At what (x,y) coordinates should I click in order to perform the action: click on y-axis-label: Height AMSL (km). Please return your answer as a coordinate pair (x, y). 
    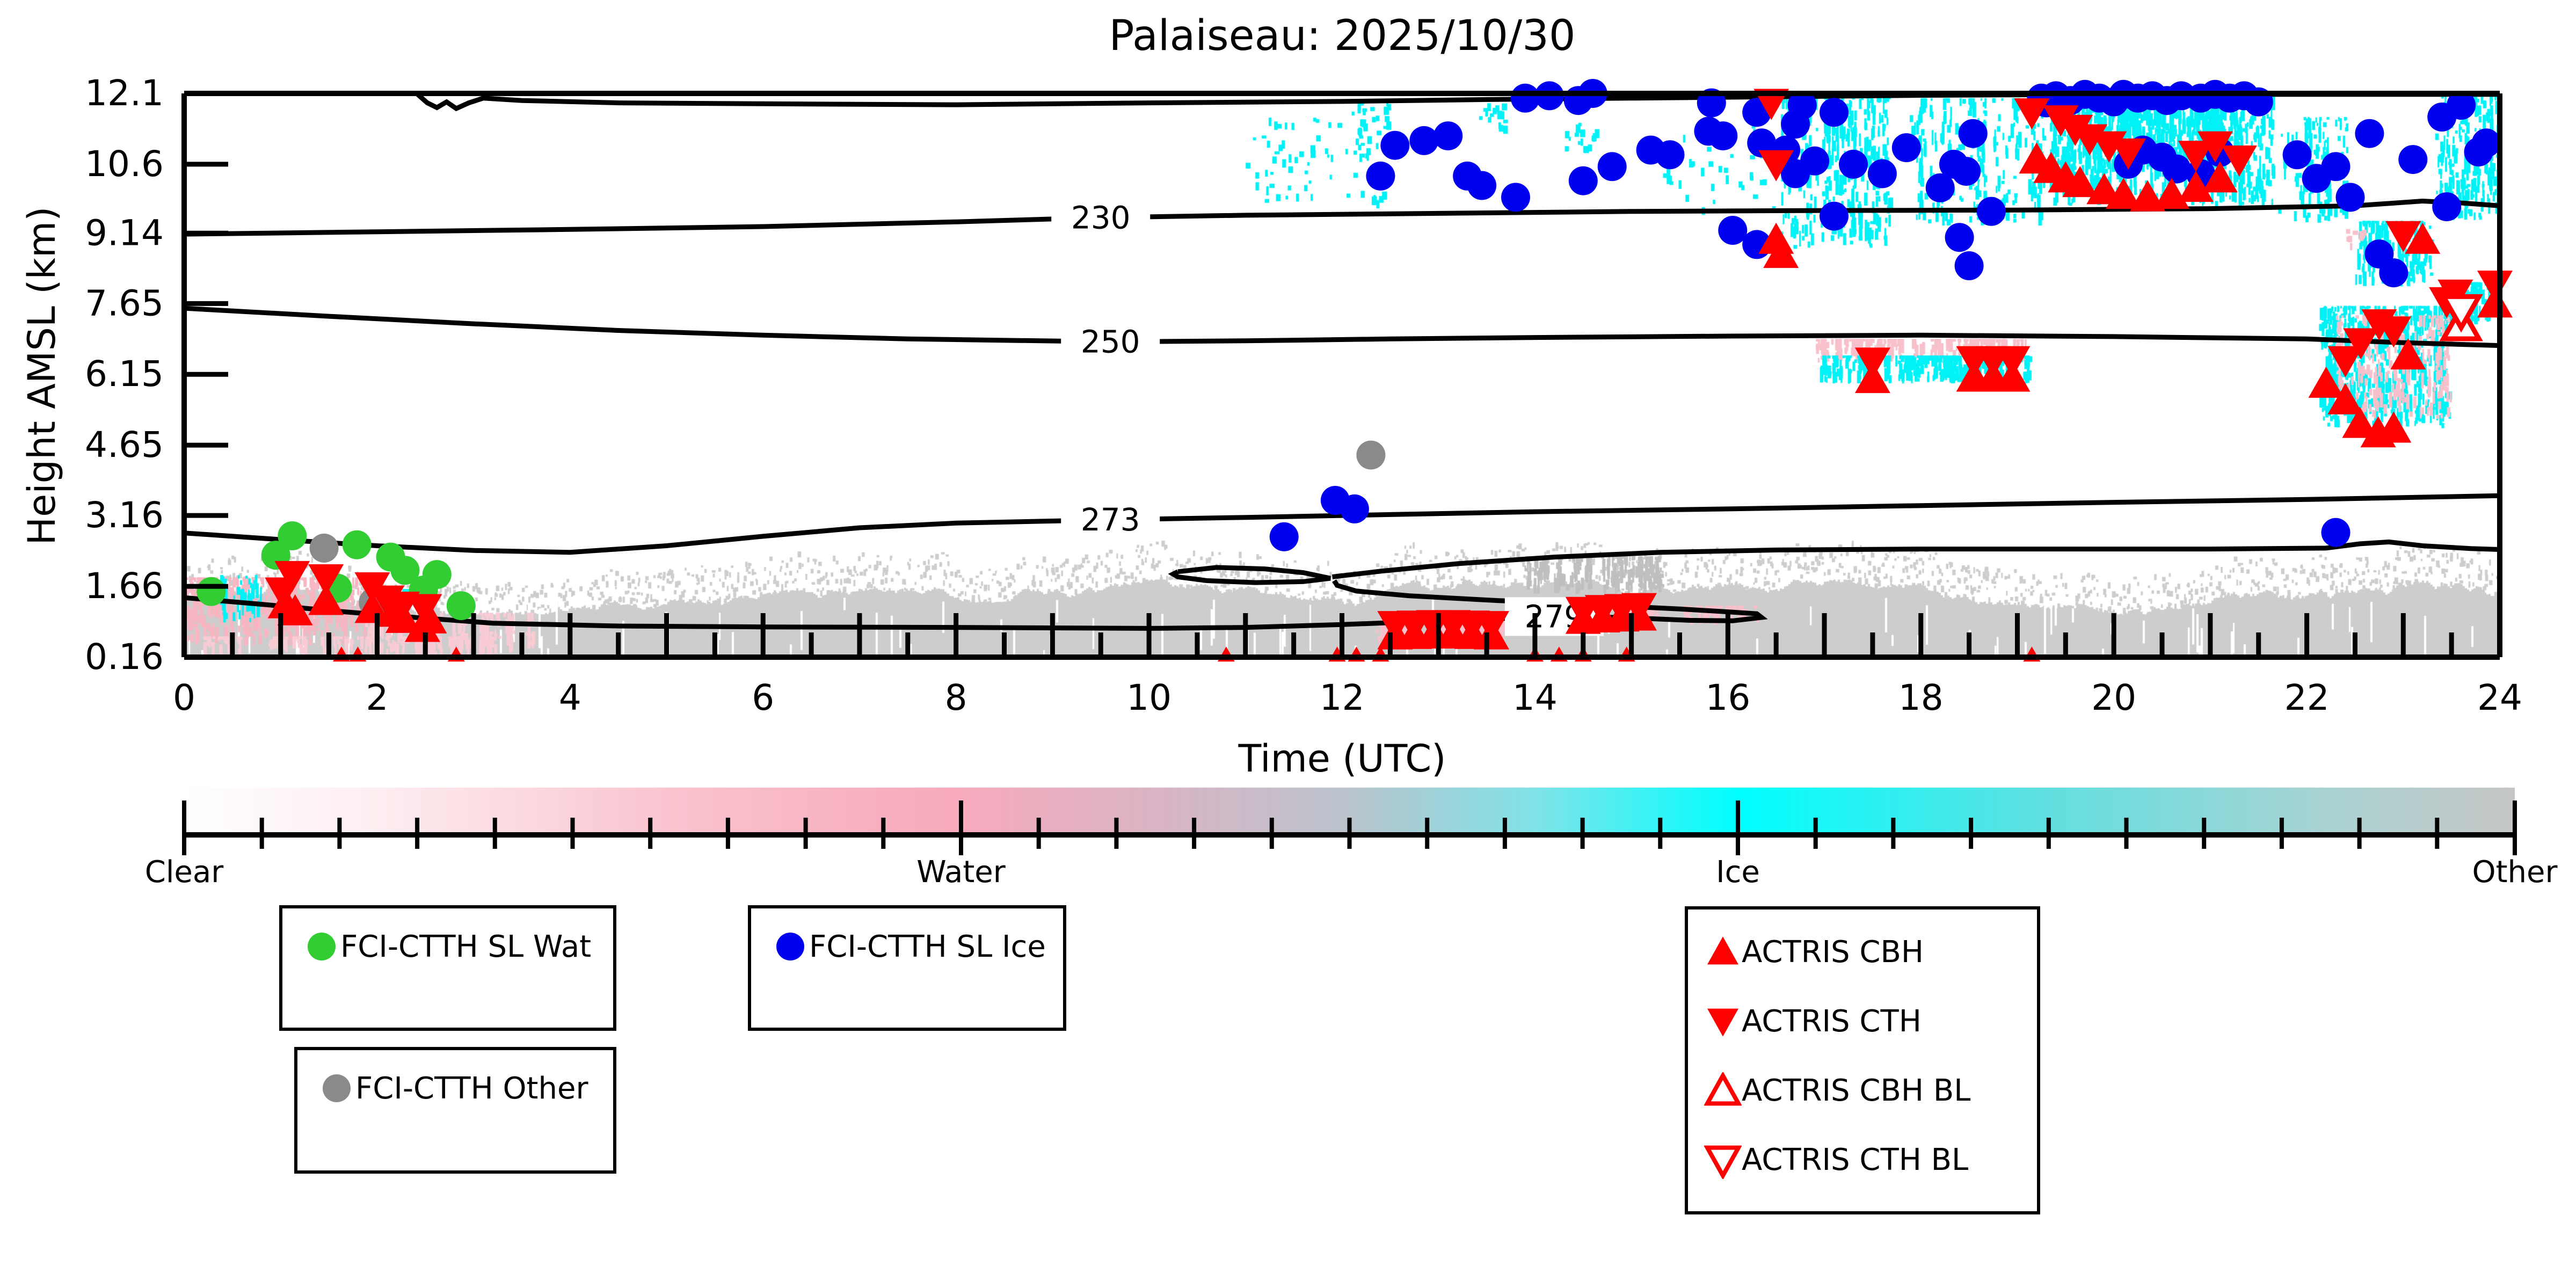
    Looking at the image, I should click on (42, 375).